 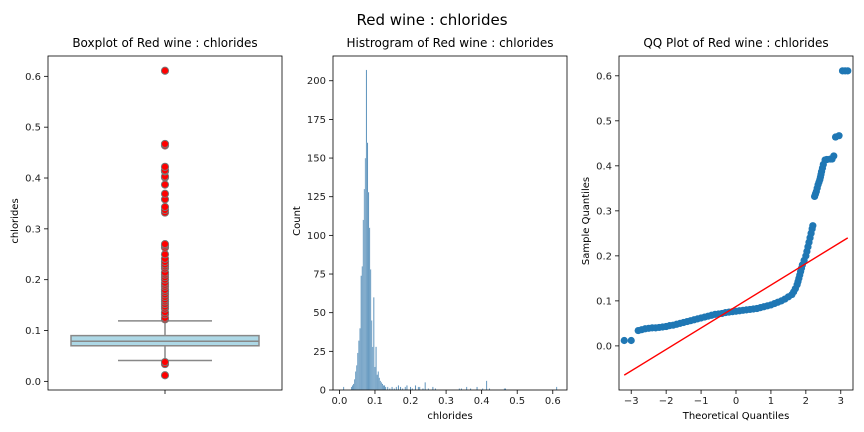 I want to click on qq-y-tick-label-1: 0.1, so click(x=604, y=301).